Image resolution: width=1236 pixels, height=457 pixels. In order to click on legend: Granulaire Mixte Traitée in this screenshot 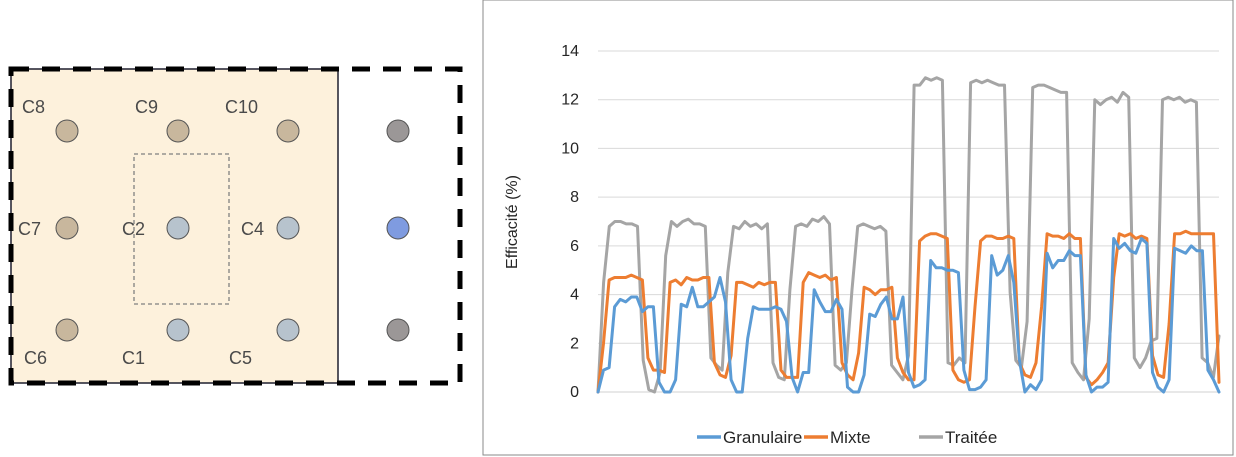, I will do `click(847, 437)`.